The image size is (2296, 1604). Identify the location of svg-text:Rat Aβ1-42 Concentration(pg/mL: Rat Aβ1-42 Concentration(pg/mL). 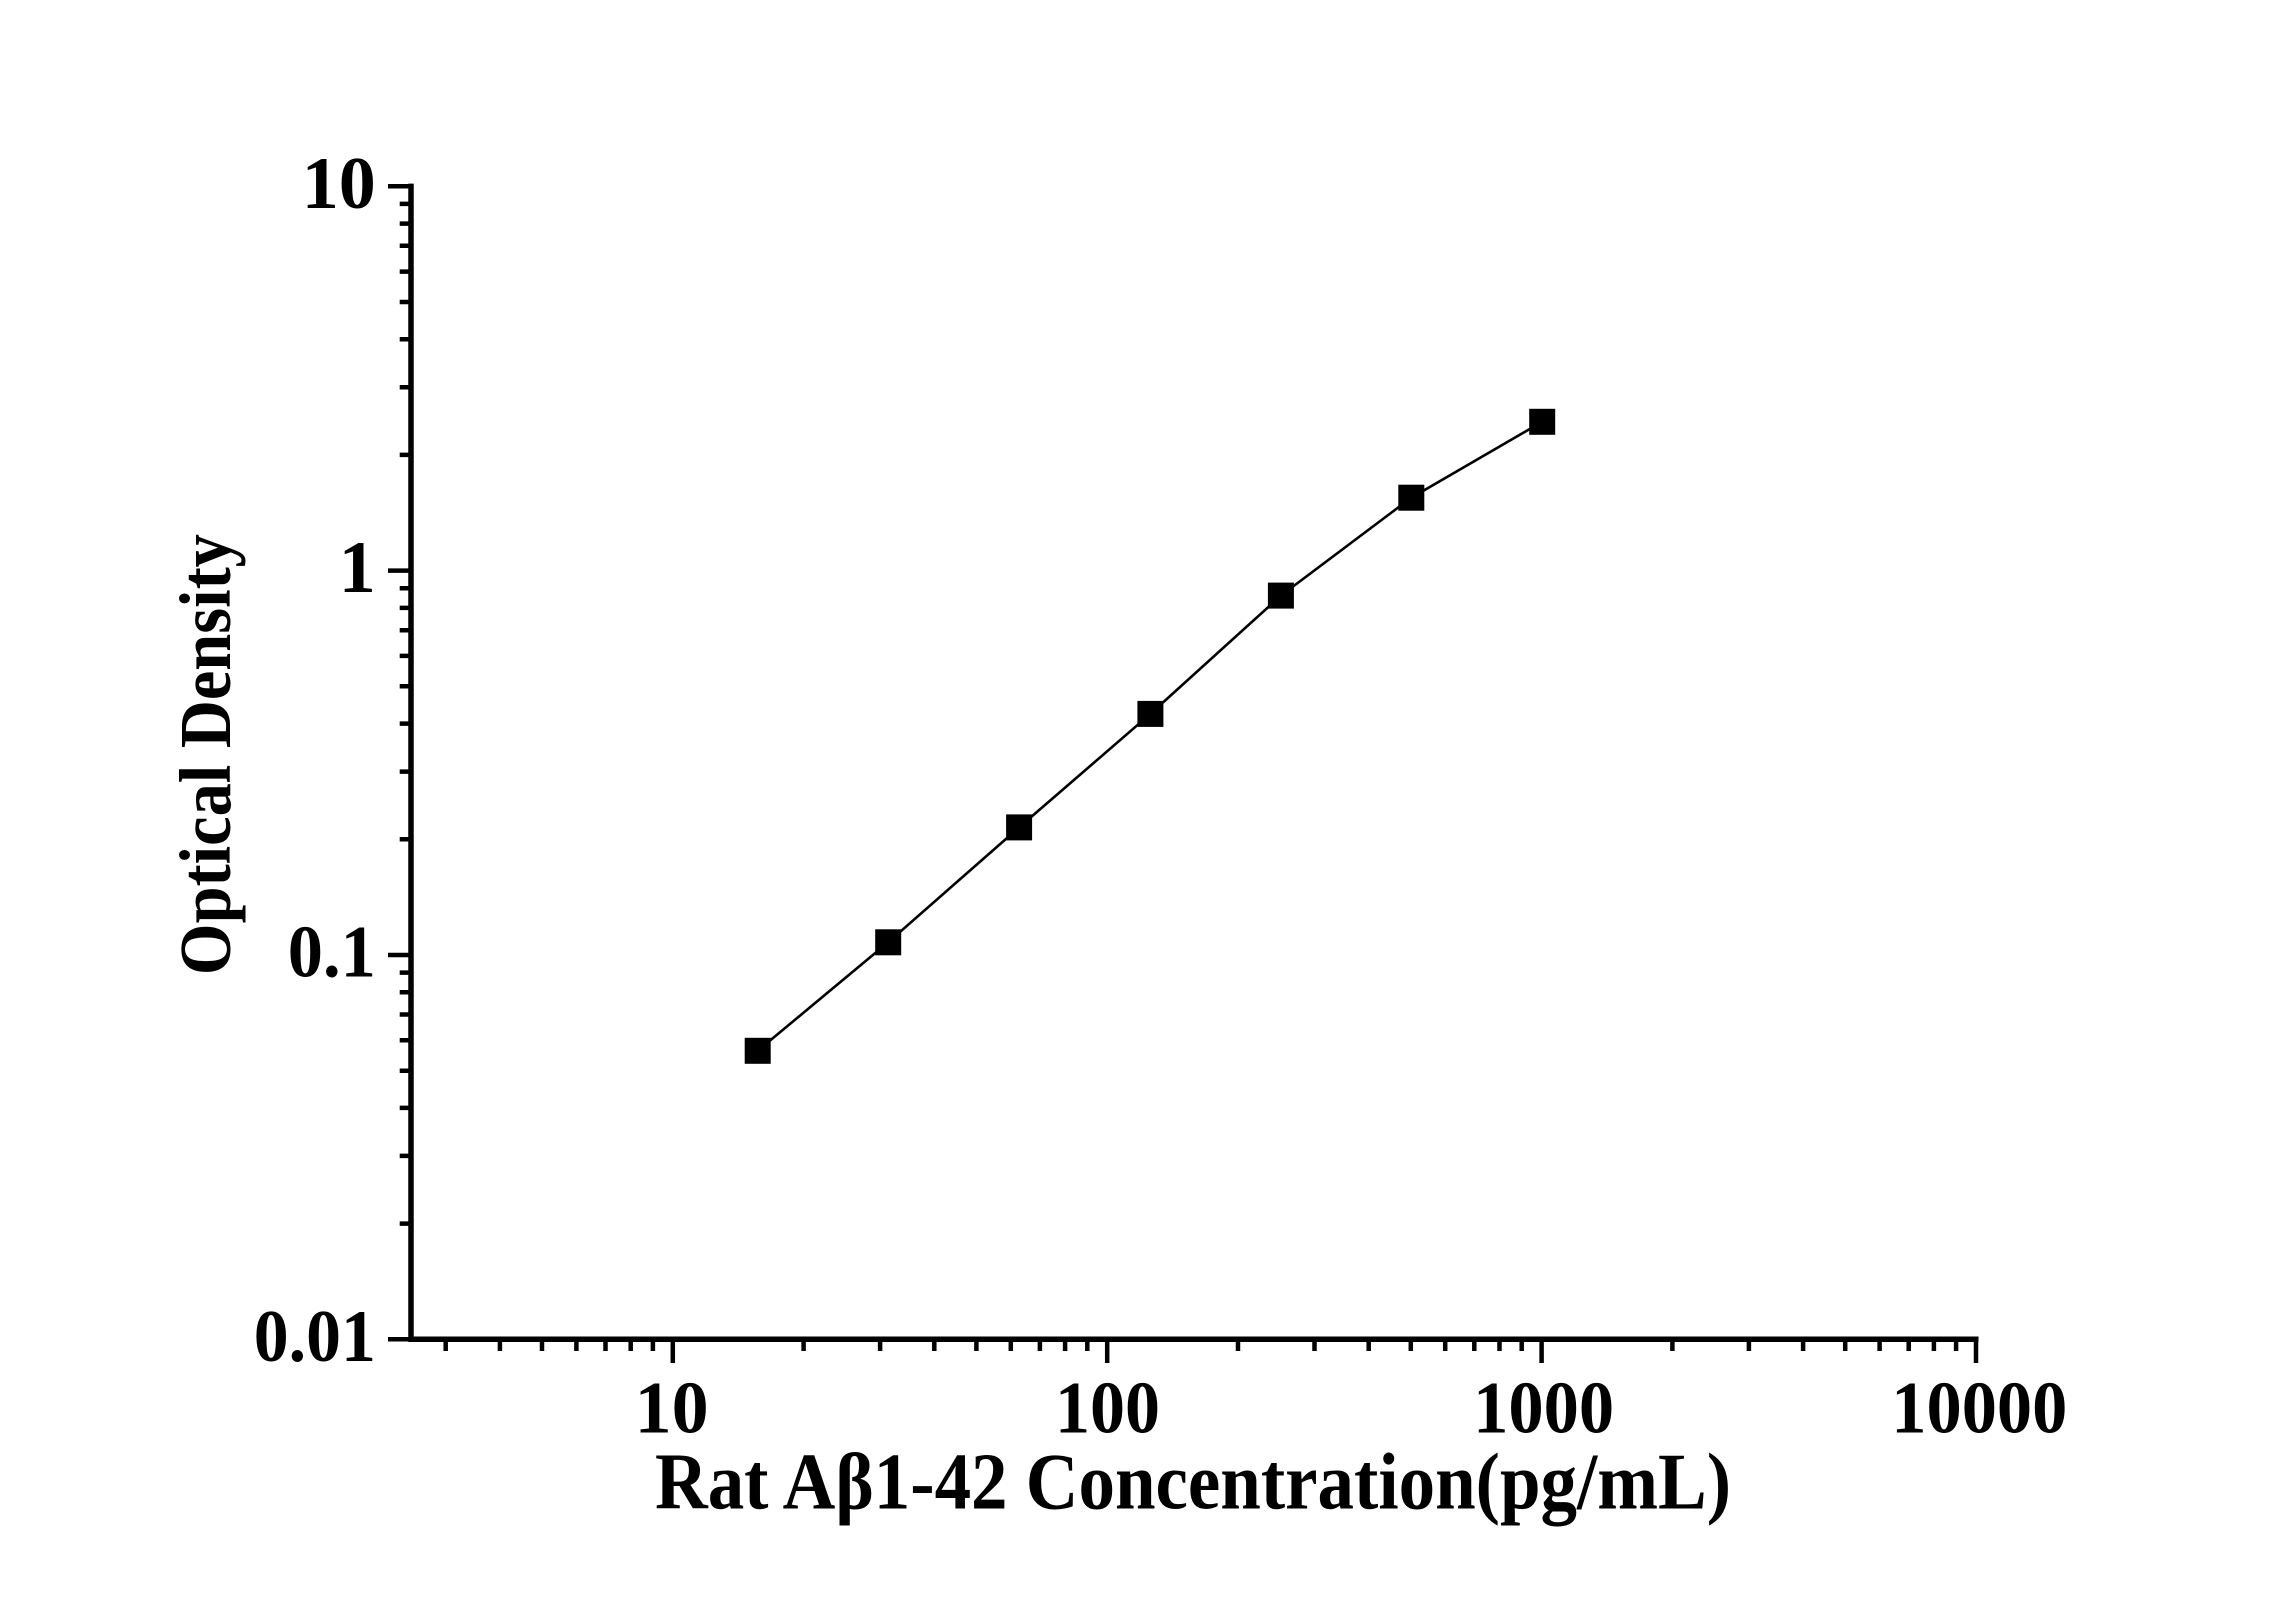
(1193, 1481).